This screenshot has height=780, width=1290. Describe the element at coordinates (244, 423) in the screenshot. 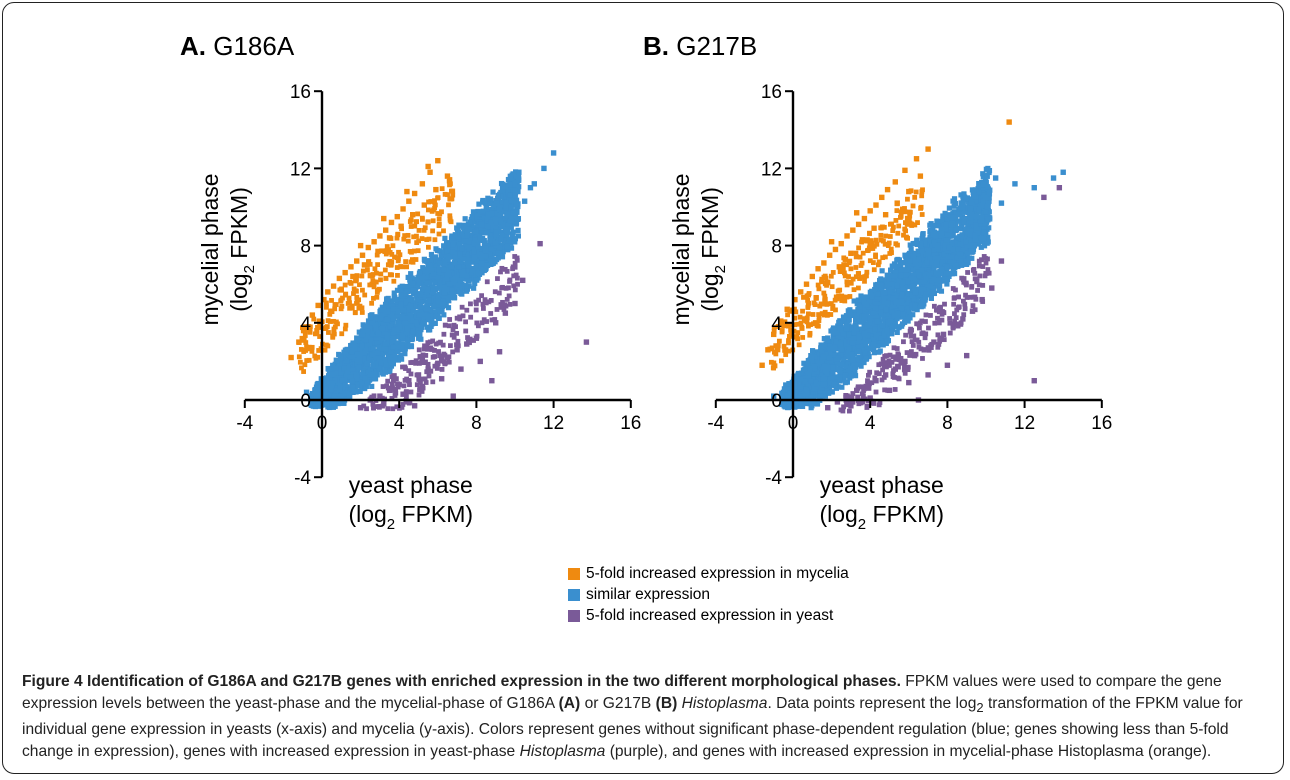

I see `x-tick-label: -4` at that location.